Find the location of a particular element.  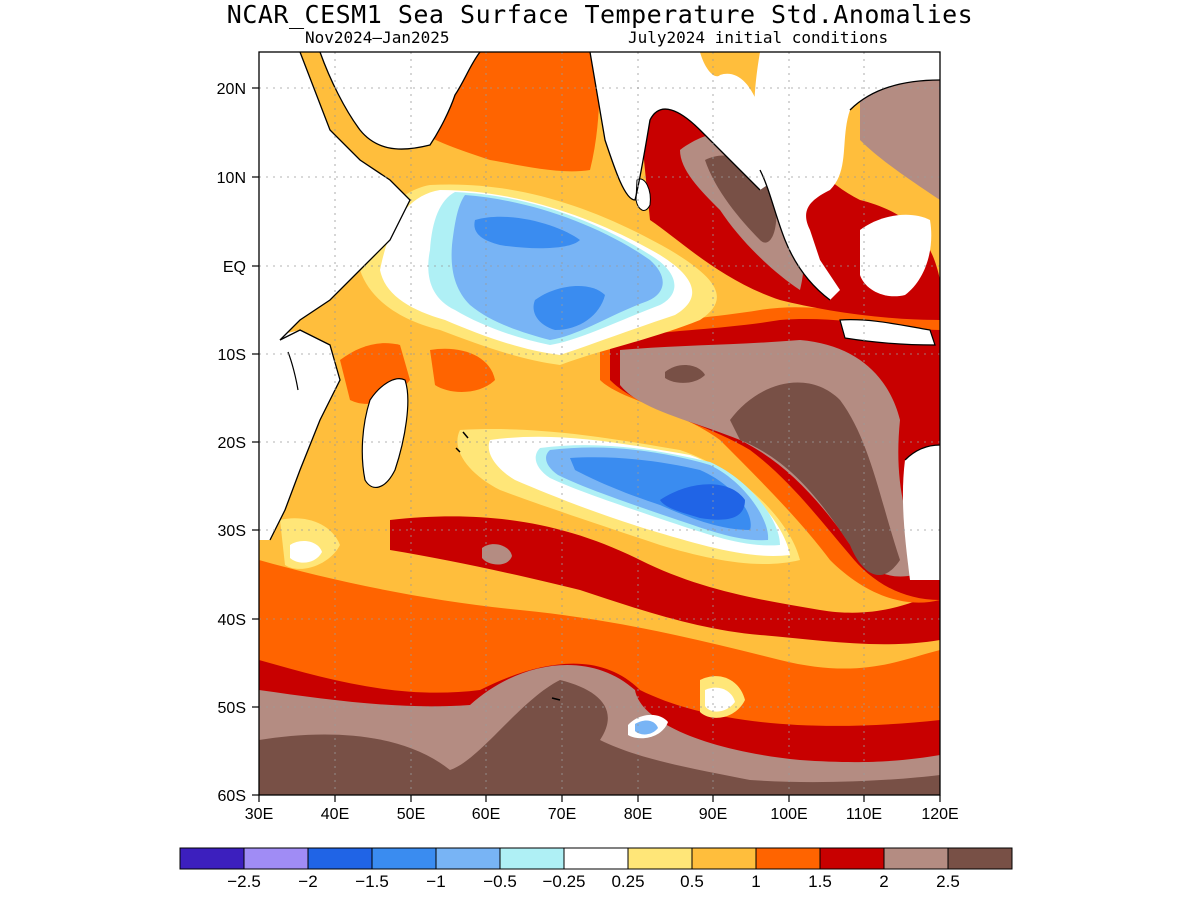

y-tick-label: 30S is located at coordinates (232, 531).